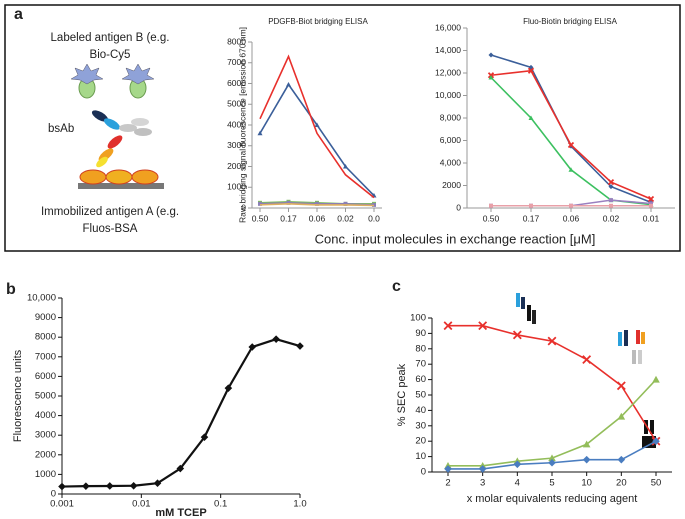 The height and width of the screenshot is (519, 685). I want to click on surface, so click(121, 186).